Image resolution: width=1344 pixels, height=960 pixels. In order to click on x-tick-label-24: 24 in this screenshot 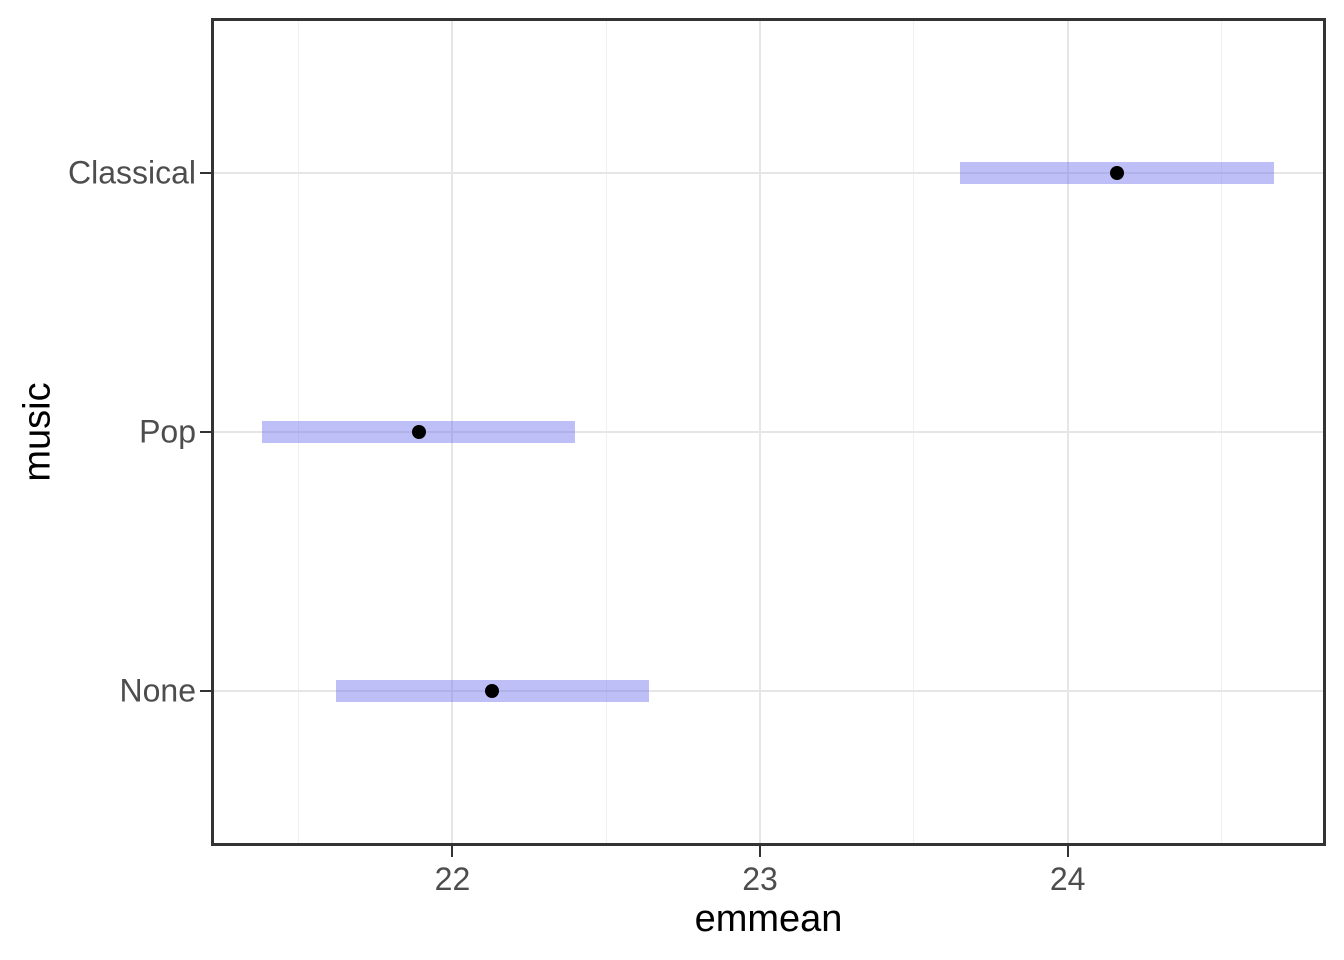, I will do `click(1067, 879)`.